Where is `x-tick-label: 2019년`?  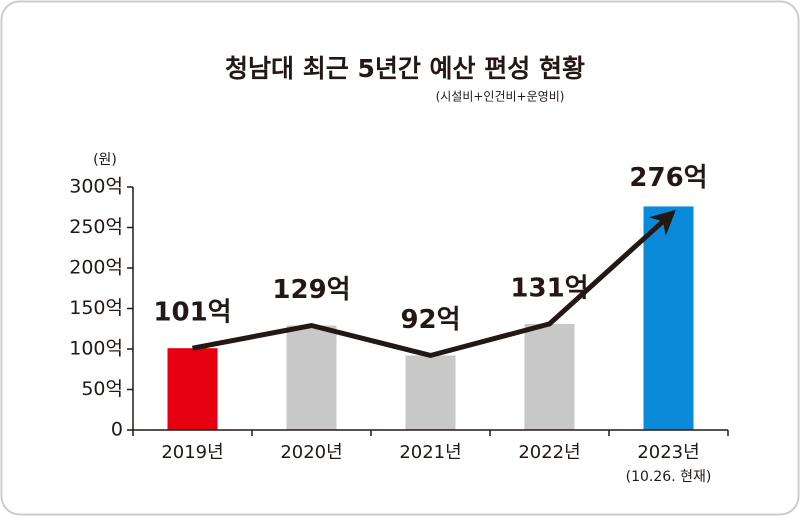 x-tick-label: 2019년 is located at coordinates (192, 452).